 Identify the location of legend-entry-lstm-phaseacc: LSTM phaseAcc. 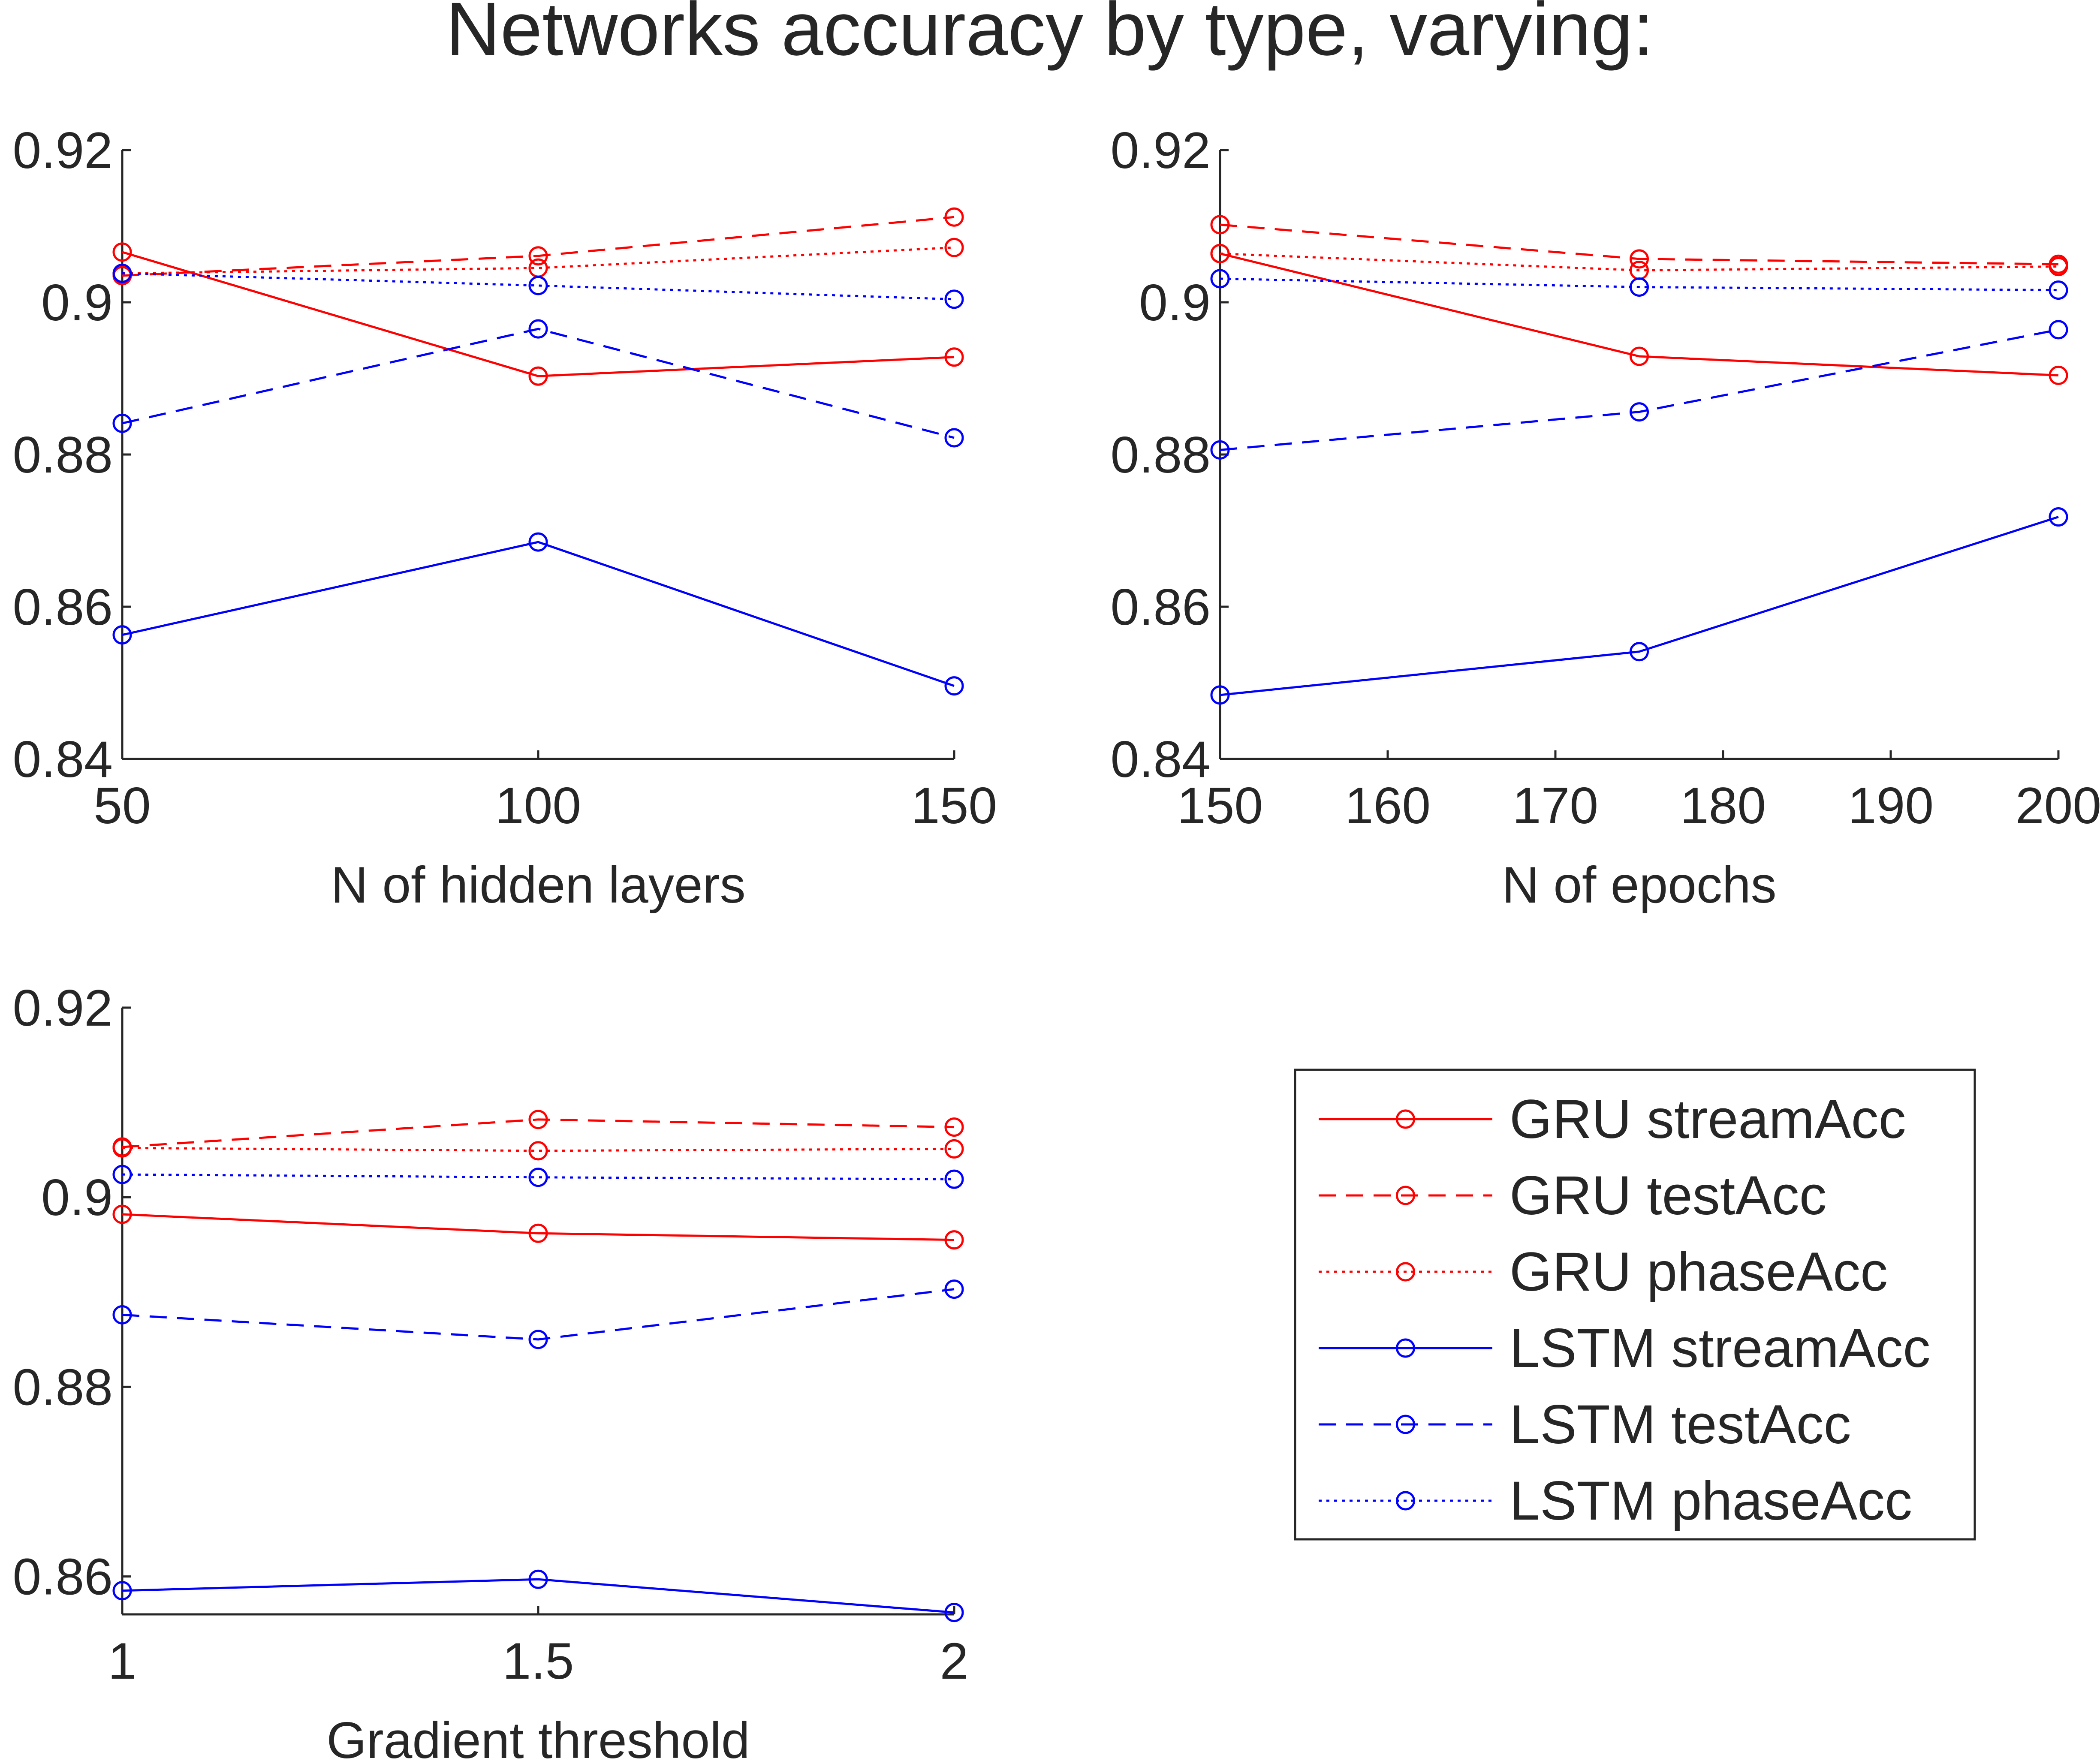
(1615, 1501).